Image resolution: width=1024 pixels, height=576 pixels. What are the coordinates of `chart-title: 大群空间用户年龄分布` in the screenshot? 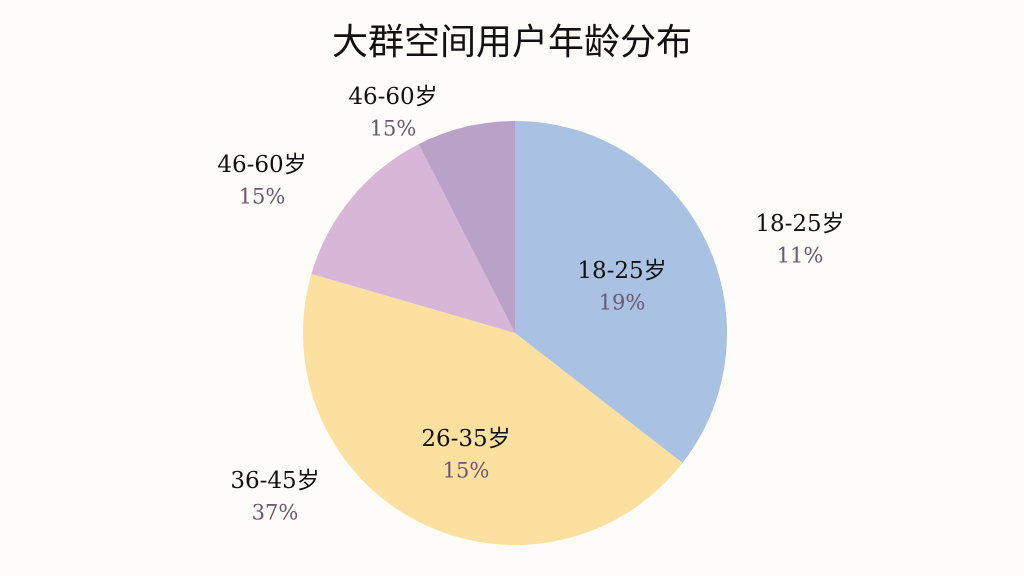 It's located at (512, 42).